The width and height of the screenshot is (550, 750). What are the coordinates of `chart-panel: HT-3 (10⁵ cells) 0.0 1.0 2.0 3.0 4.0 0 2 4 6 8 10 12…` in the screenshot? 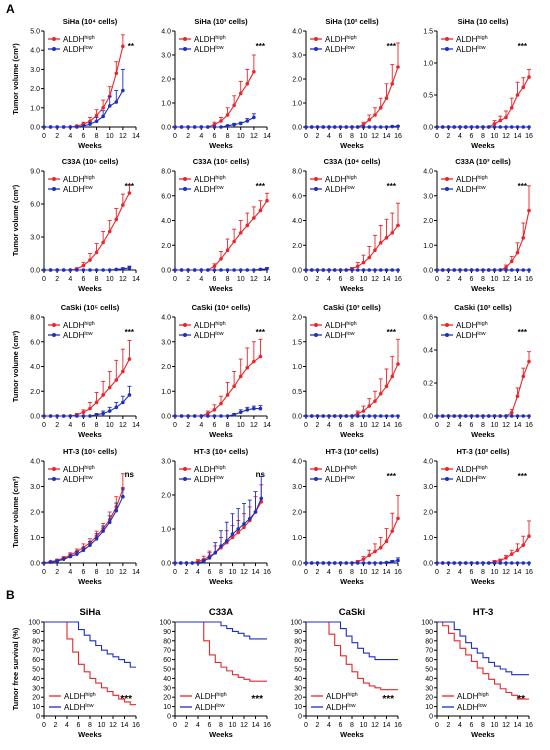 It's located at (75, 516).